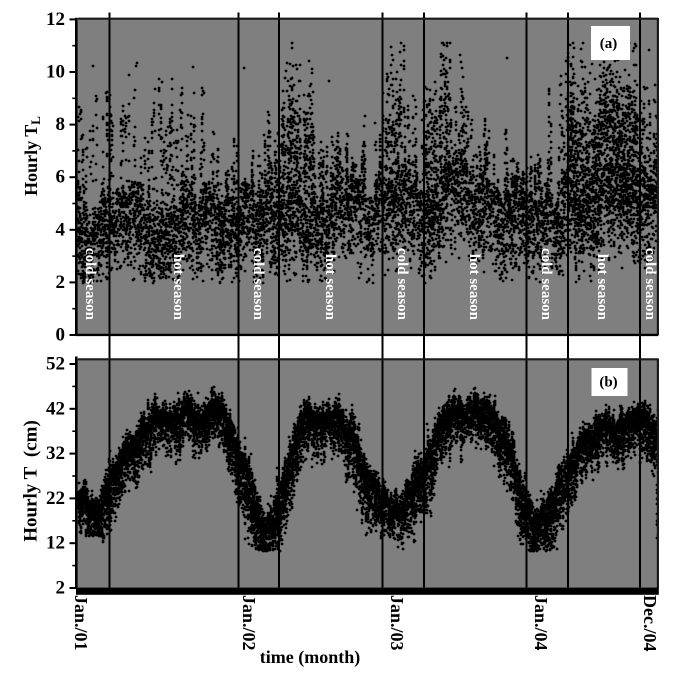  What do you see at coordinates (310, 657) in the screenshot?
I see `svg-text: time (month)` at bounding box center [310, 657].